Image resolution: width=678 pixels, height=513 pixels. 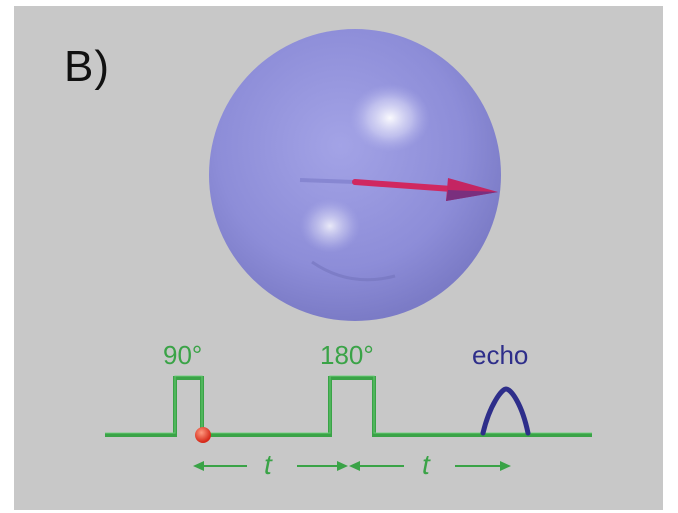 I want to click on arrowhead-shade, so click(x=472, y=195).